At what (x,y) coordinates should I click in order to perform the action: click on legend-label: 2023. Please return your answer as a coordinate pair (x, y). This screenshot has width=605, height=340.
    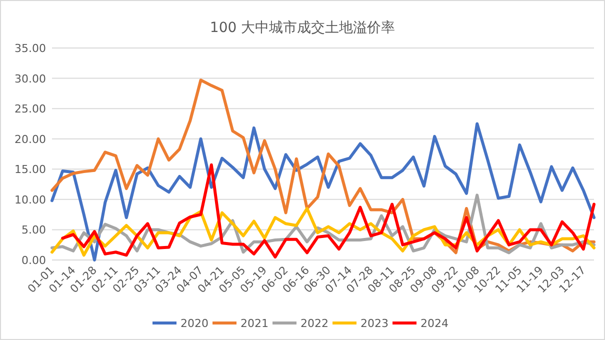
    Looking at the image, I should click on (374, 323).